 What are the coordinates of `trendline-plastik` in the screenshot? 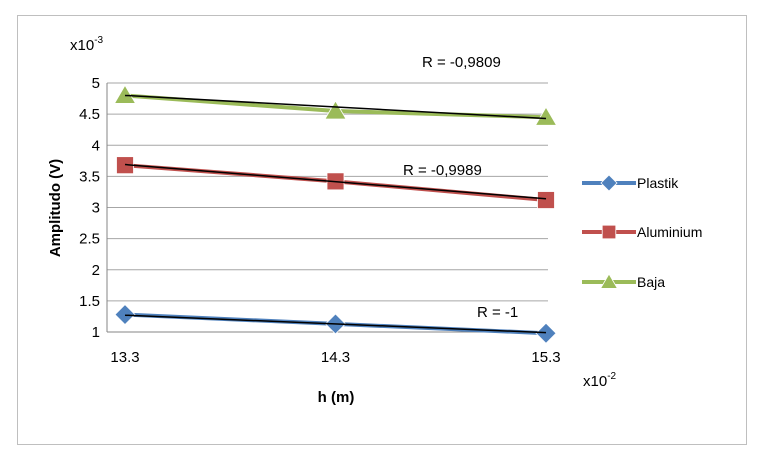 It's located at (335, 324).